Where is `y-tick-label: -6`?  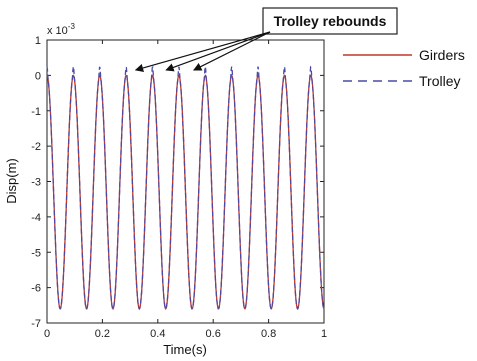 y-tick-label: -6 is located at coordinates (36, 289).